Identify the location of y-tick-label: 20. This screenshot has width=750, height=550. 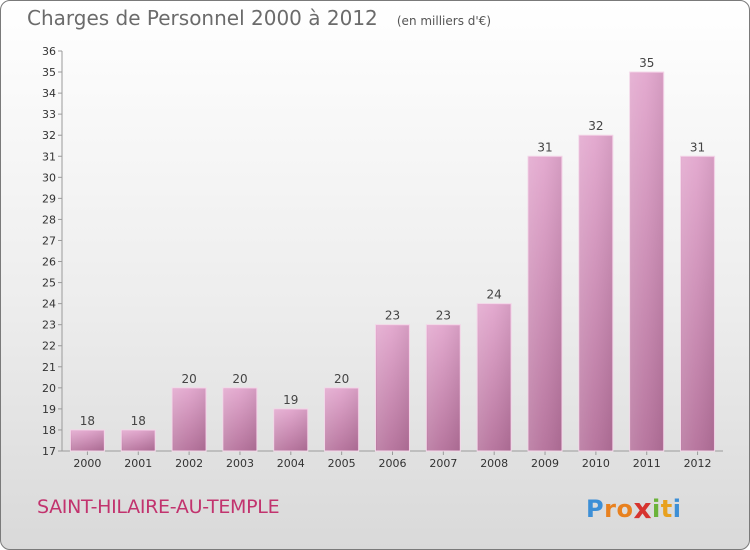
(49, 388).